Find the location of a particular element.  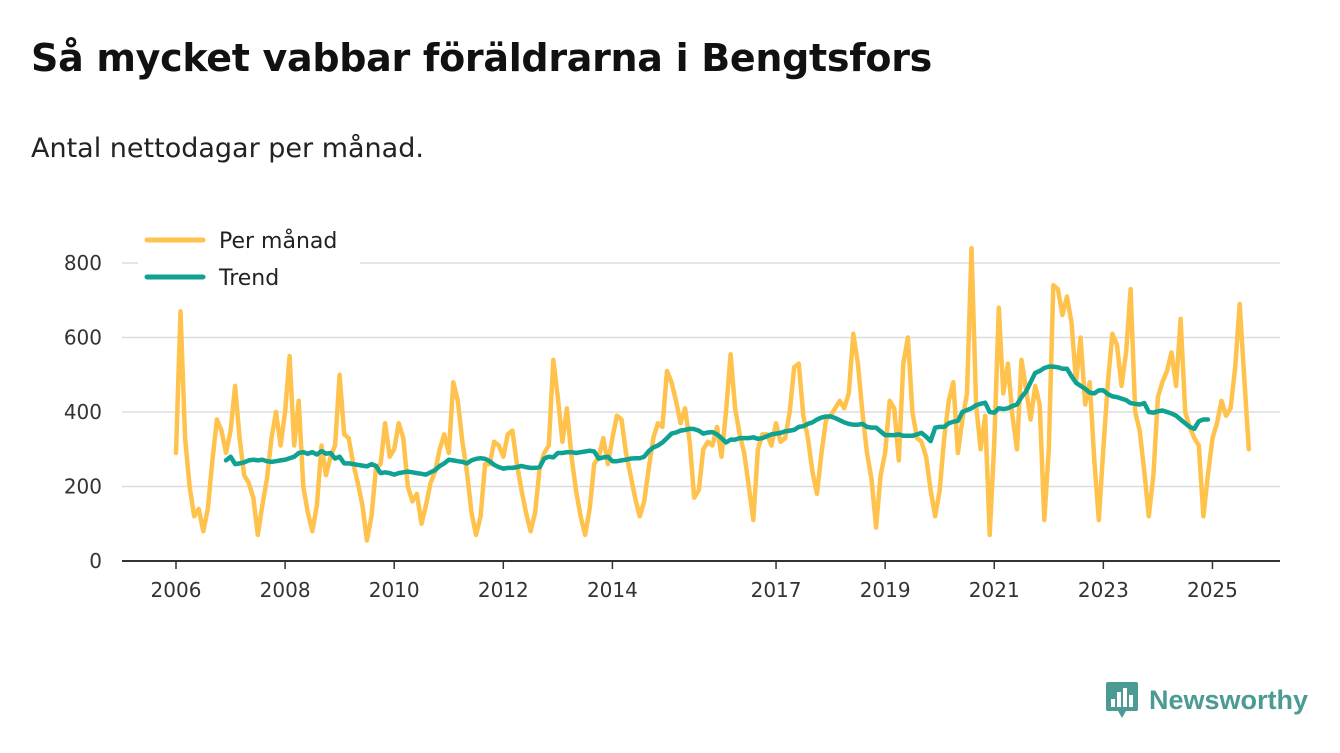

y-tick-label: 400 is located at coordinates (83, 412).